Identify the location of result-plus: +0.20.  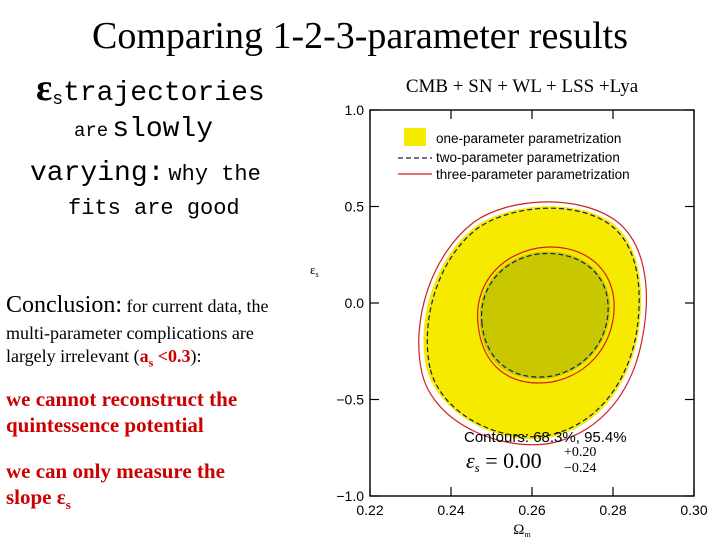
(580, 452).